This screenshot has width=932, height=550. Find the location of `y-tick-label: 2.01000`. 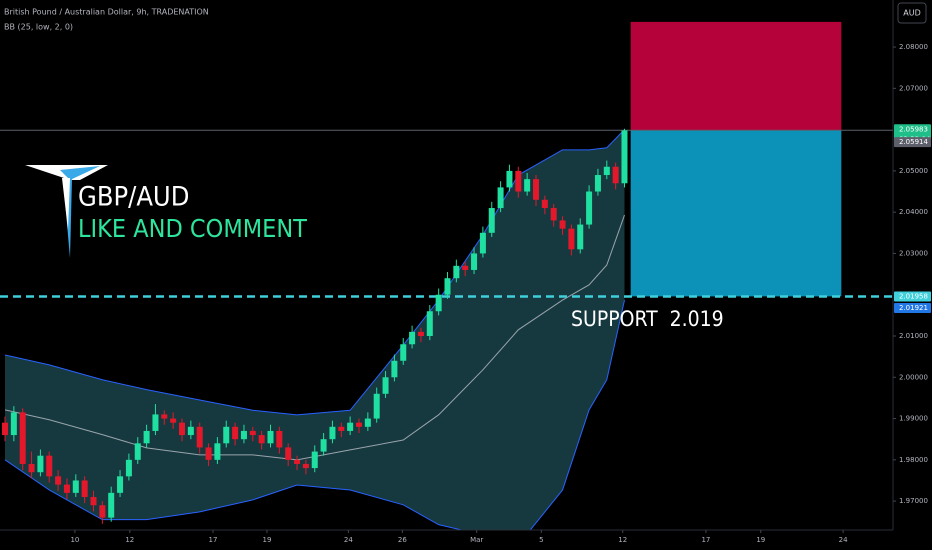

y-tick-label: 2.01000 is located at coordinates (913, 336).